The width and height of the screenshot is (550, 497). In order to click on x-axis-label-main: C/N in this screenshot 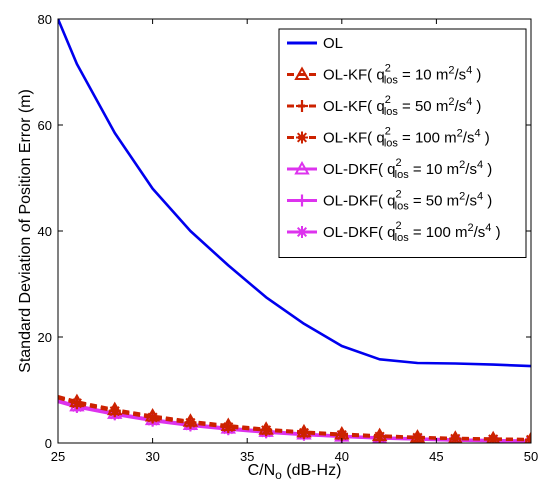, I will do `click(262, 470)`.